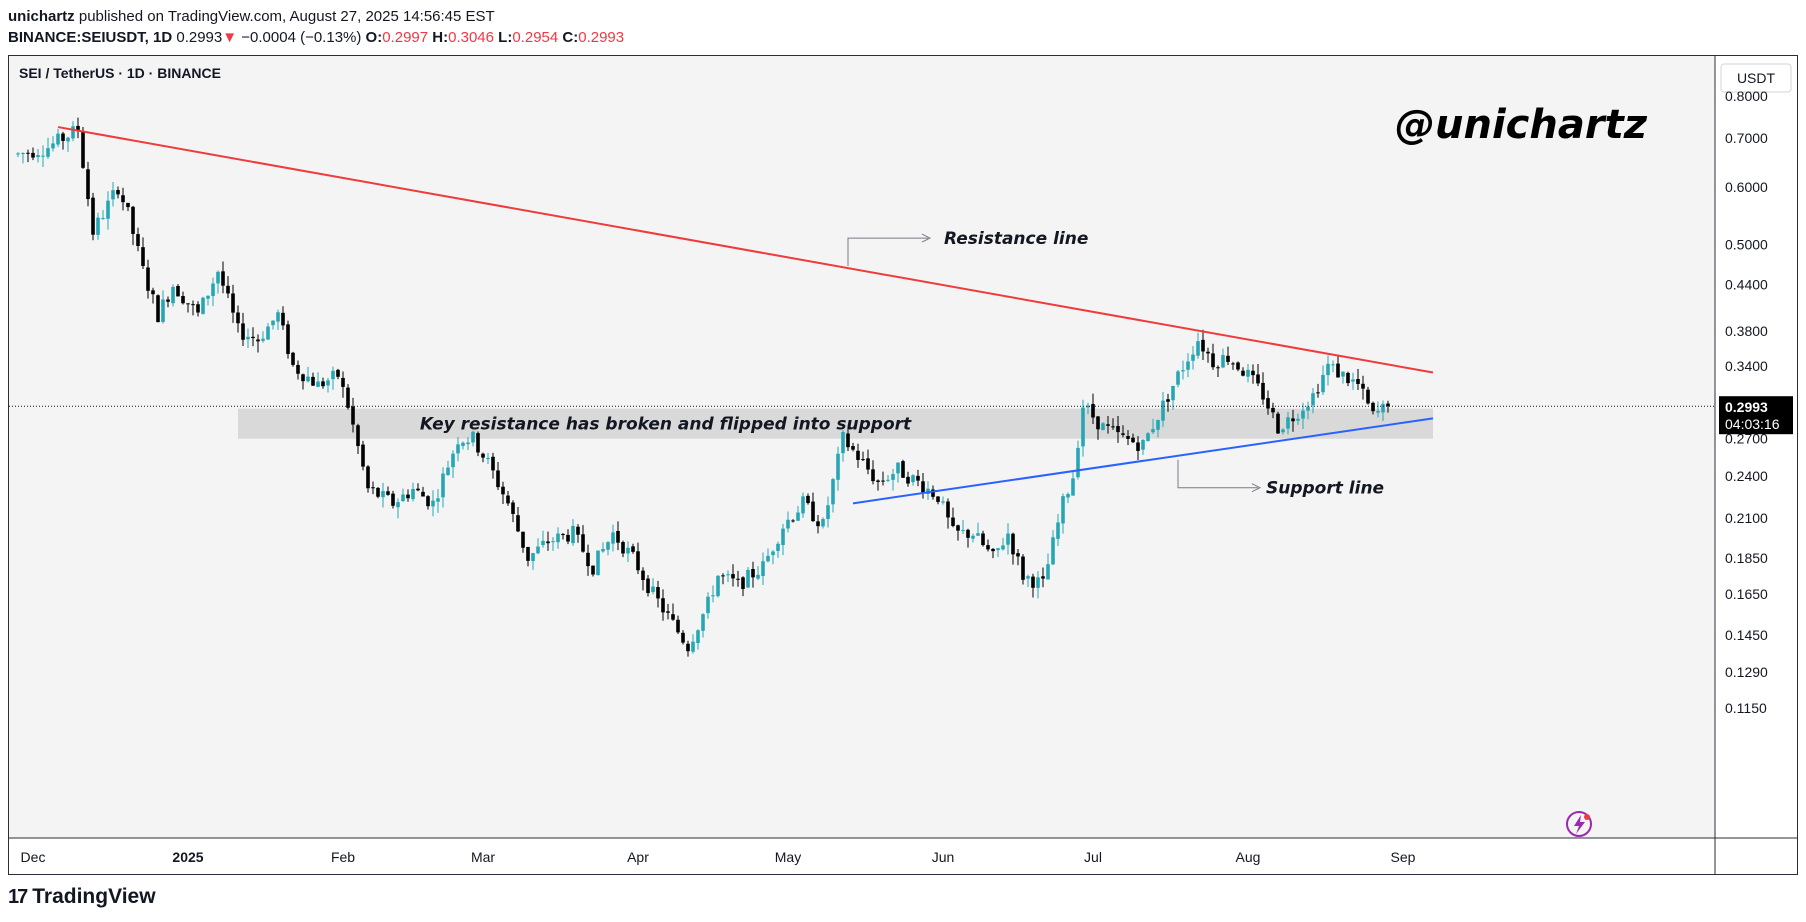 The image size is (1806, 922). Describe the element at coordinates (835, 423) in the screenshot. I see `support-zone` at that location.